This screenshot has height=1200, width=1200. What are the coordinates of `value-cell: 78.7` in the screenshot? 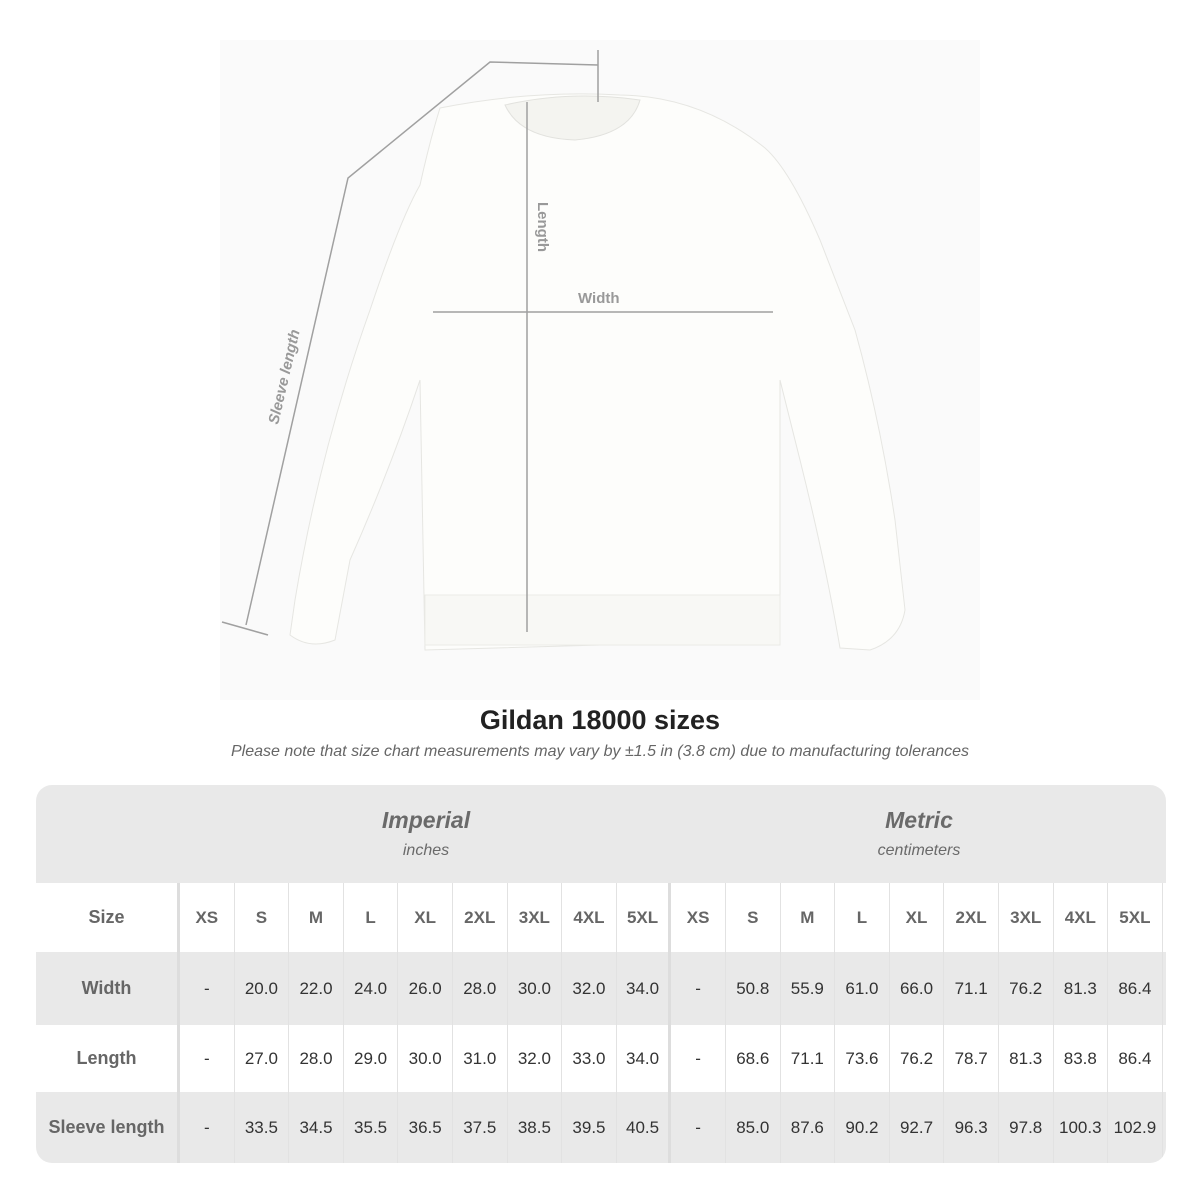 It's located at (971, 1058).